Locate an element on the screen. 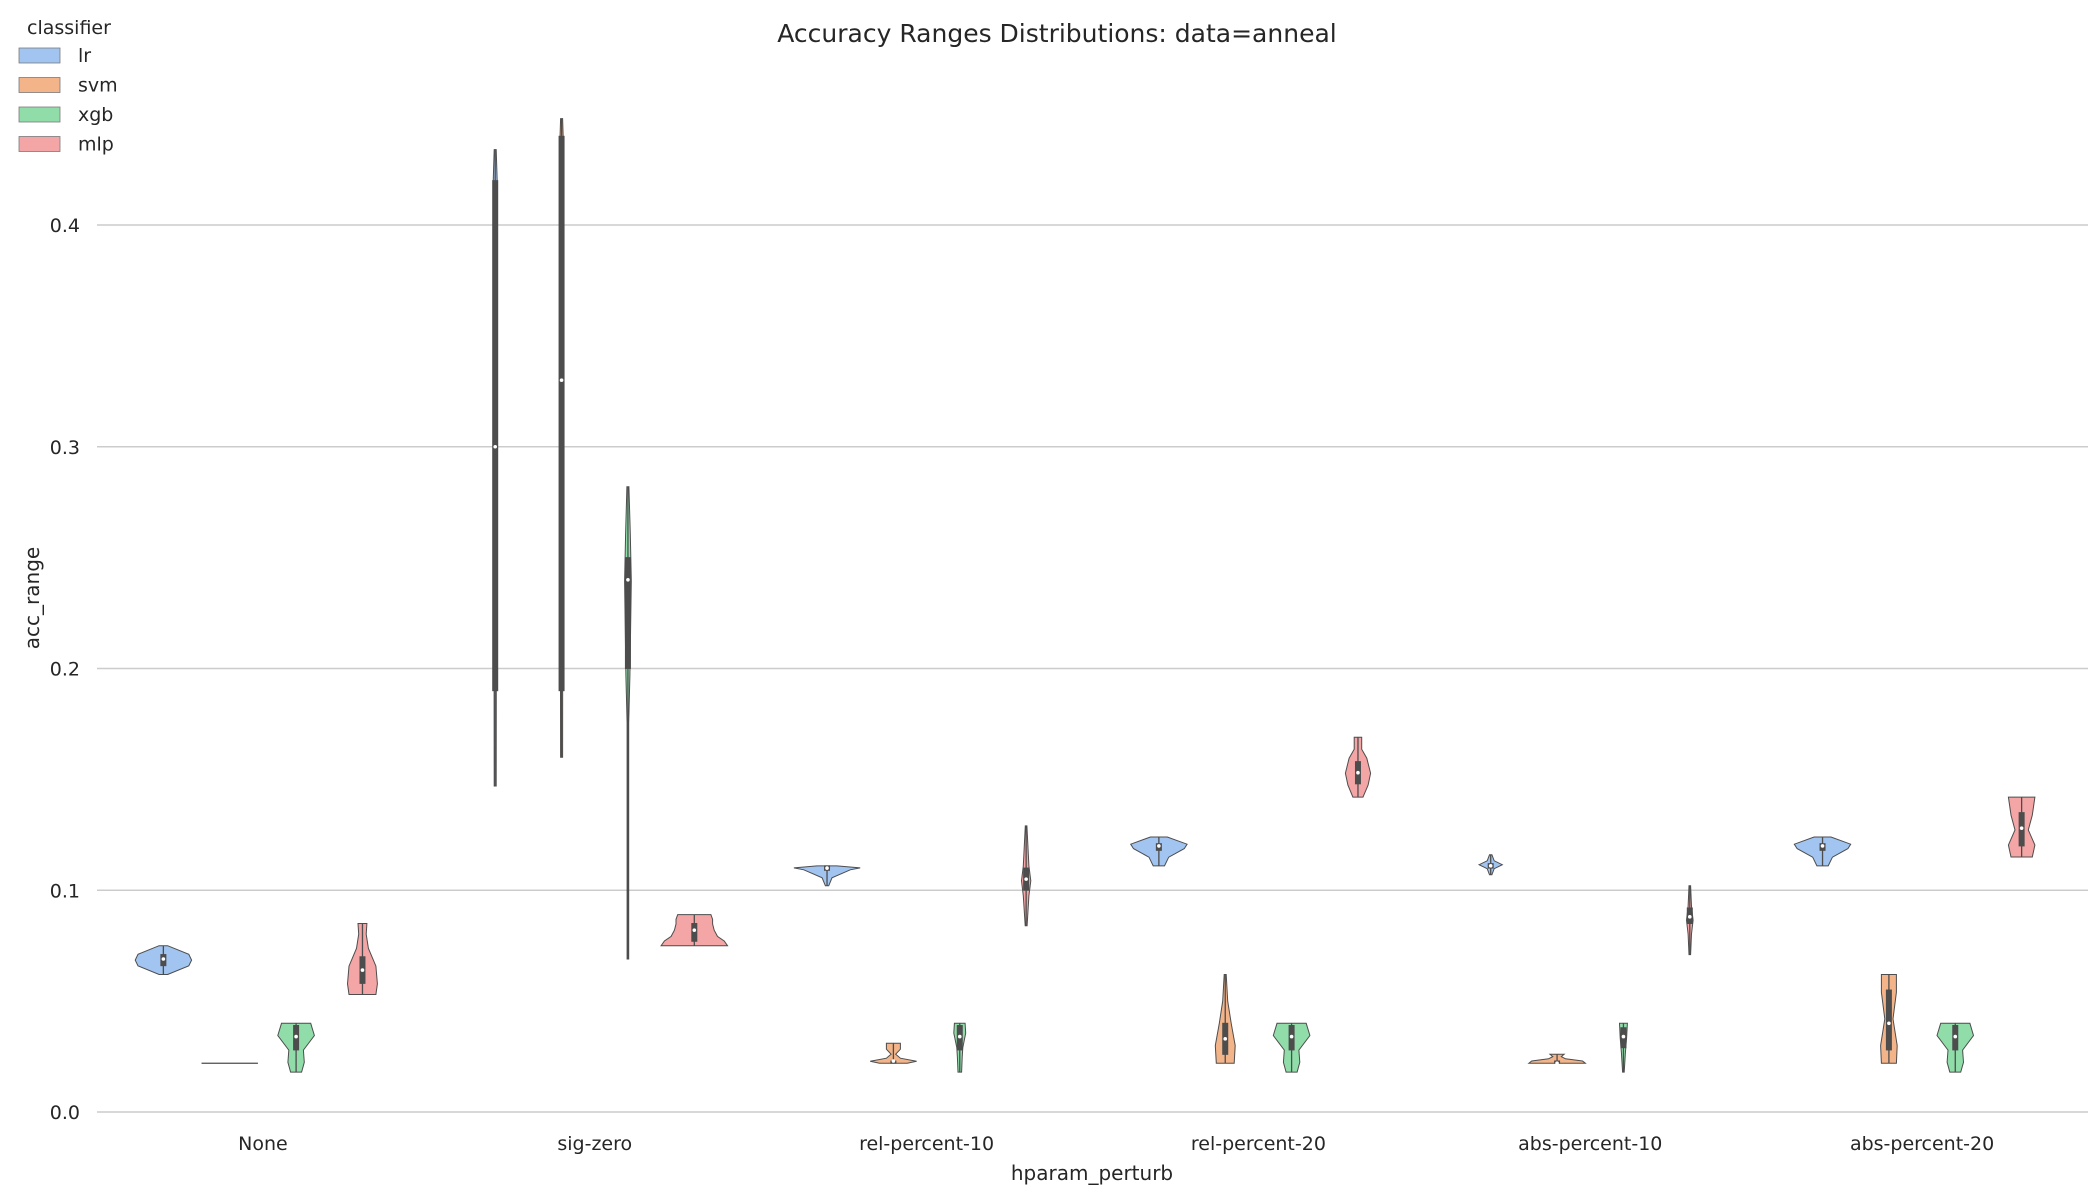 The image size is (2100, 1200). x-tick-label: None is located at coordinates (263, 1144).